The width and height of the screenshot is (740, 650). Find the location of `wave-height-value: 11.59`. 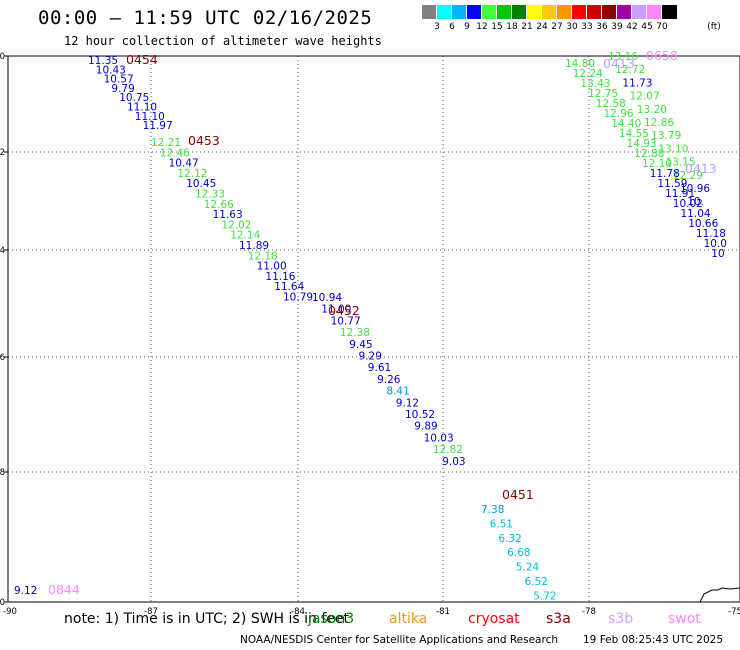

wave-height-value: 11.59 is located at coordinates (672, 184).